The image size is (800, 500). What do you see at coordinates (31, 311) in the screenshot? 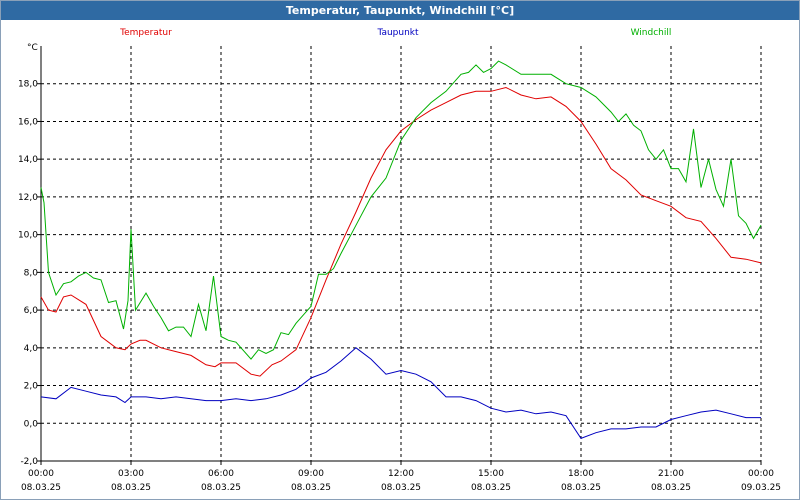
I see `y-tick-label: 6,0` at bounding box center [31, 311].